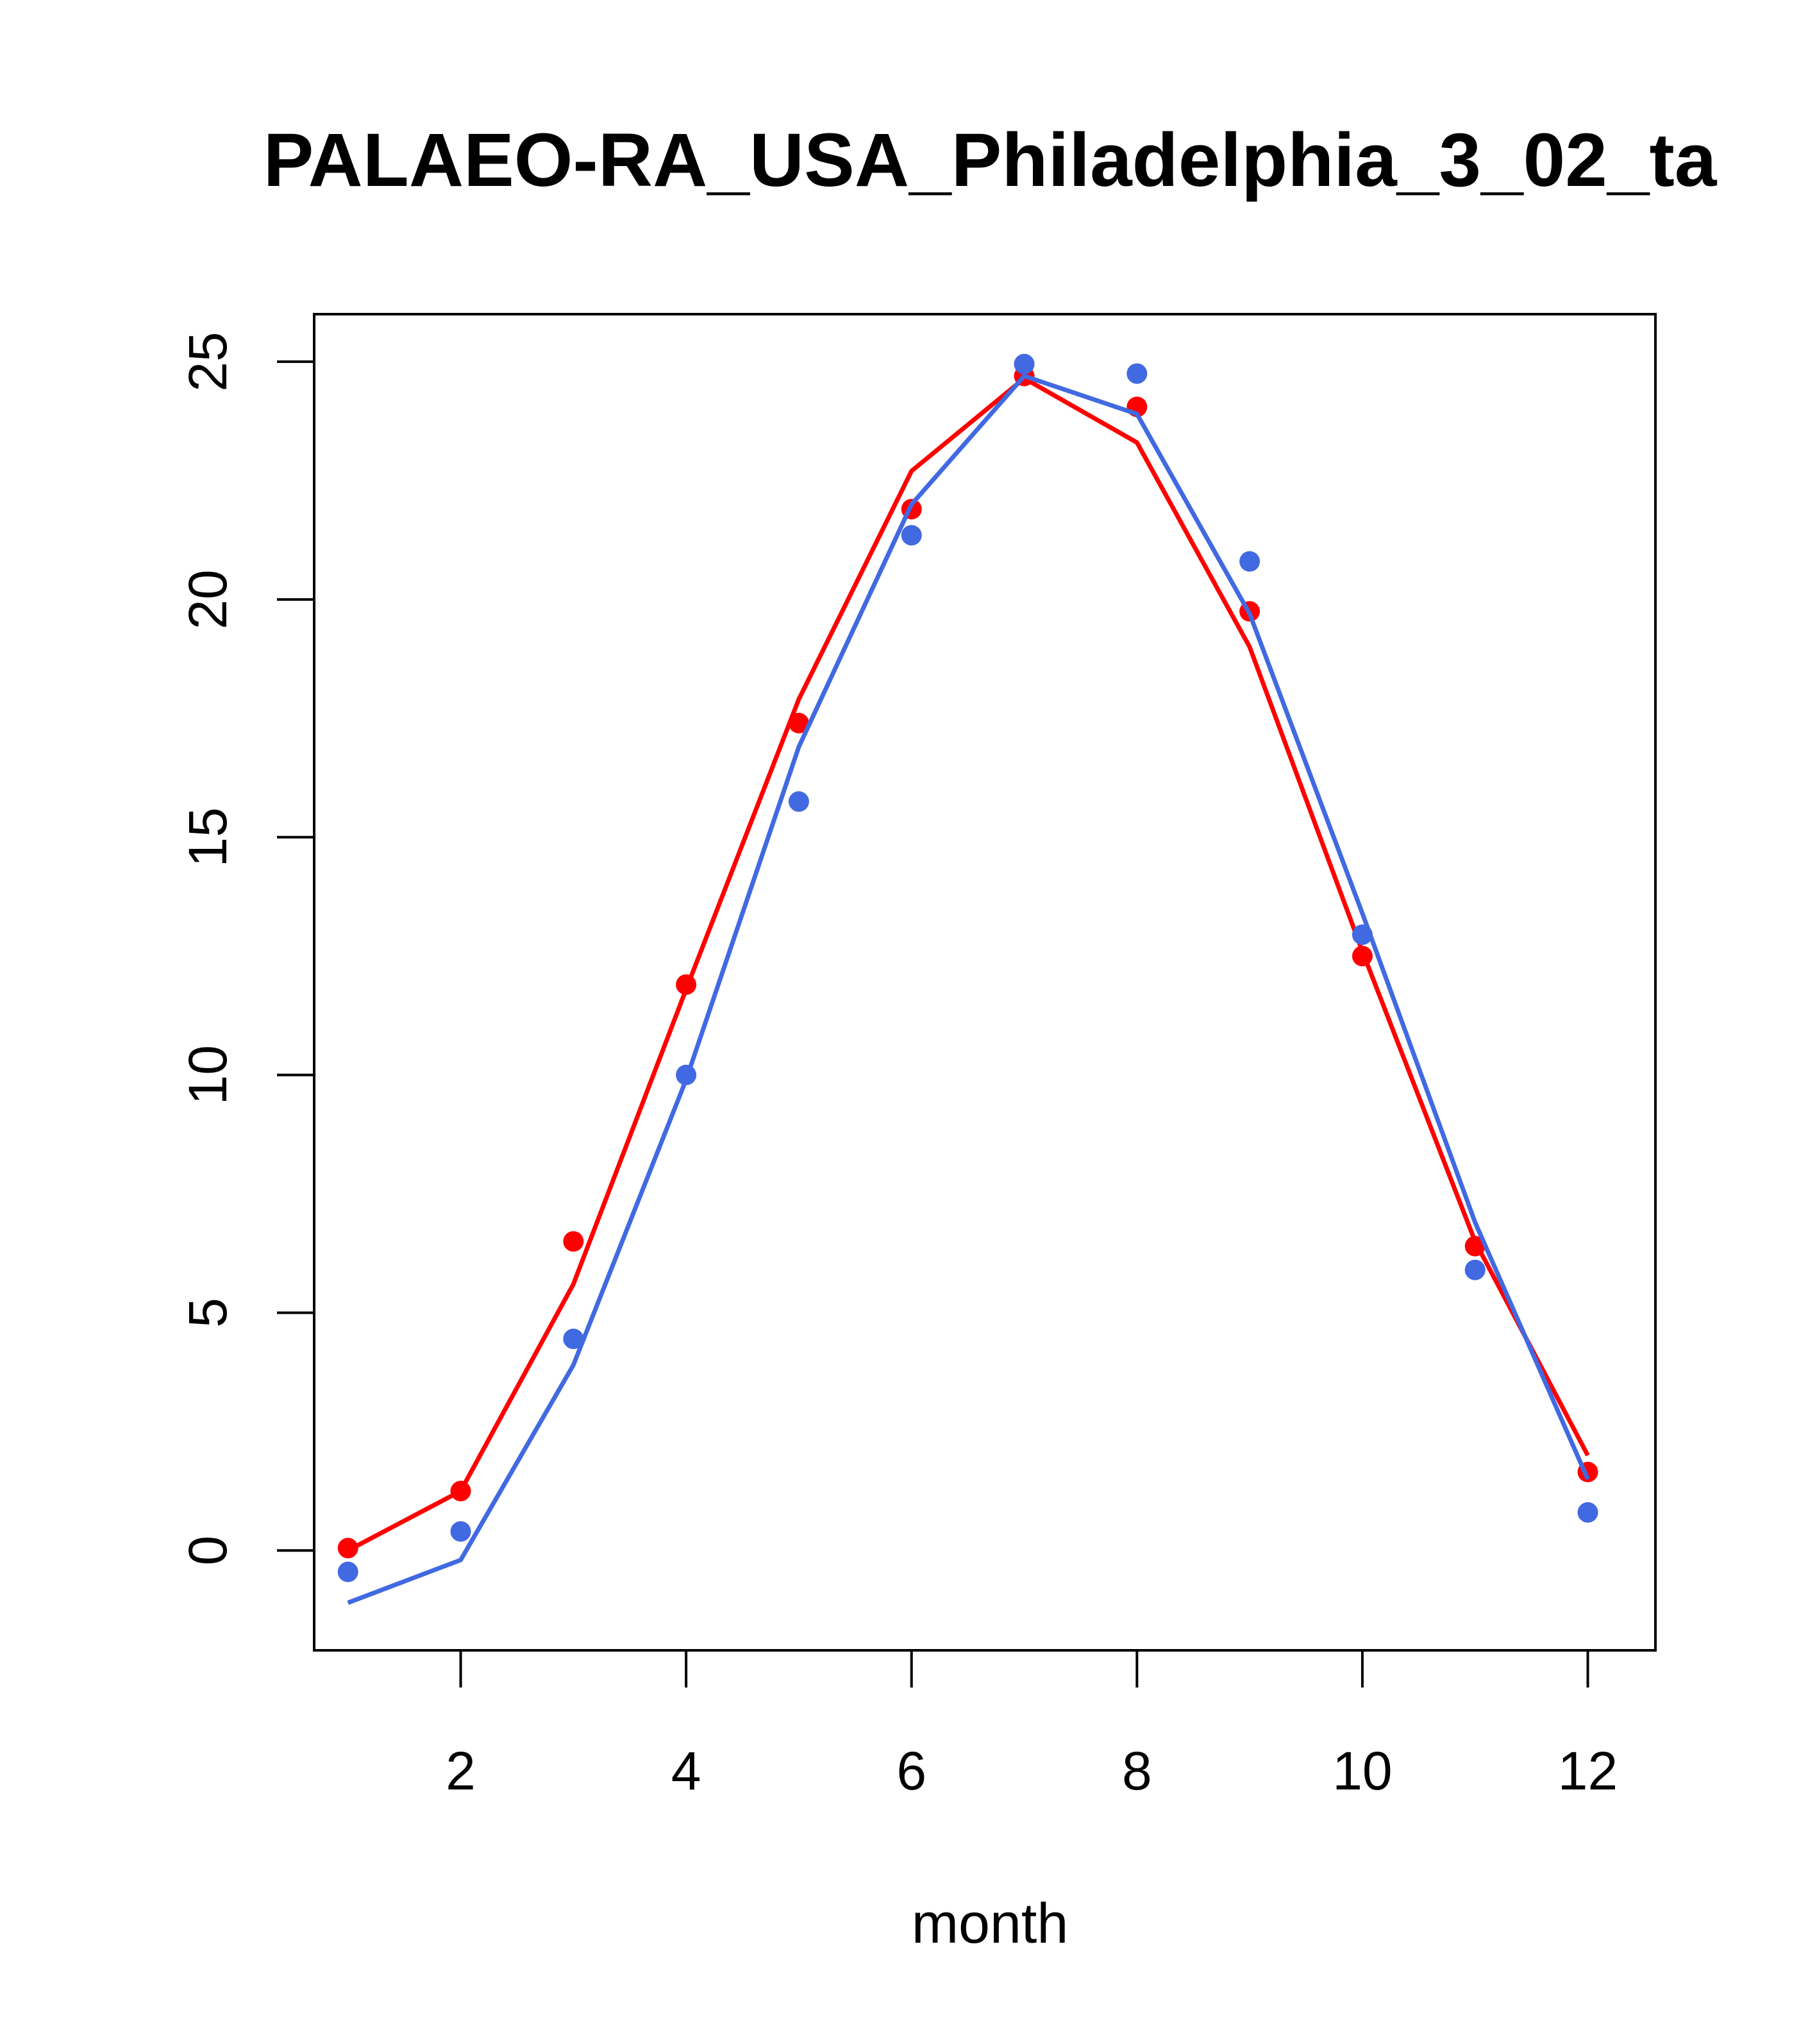  I want to click on x-tick-label: 6, so click(911, 1771).